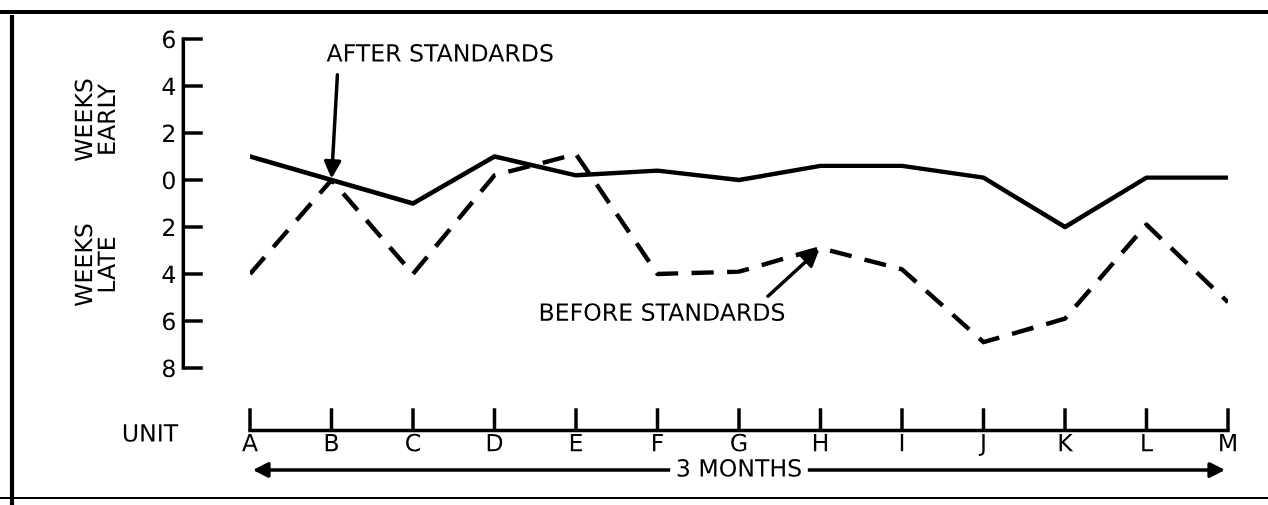  Describe the element at coordinates (662, 312) in the screenshot. I see `annotation: BEFORE STANDARDS` at that location.